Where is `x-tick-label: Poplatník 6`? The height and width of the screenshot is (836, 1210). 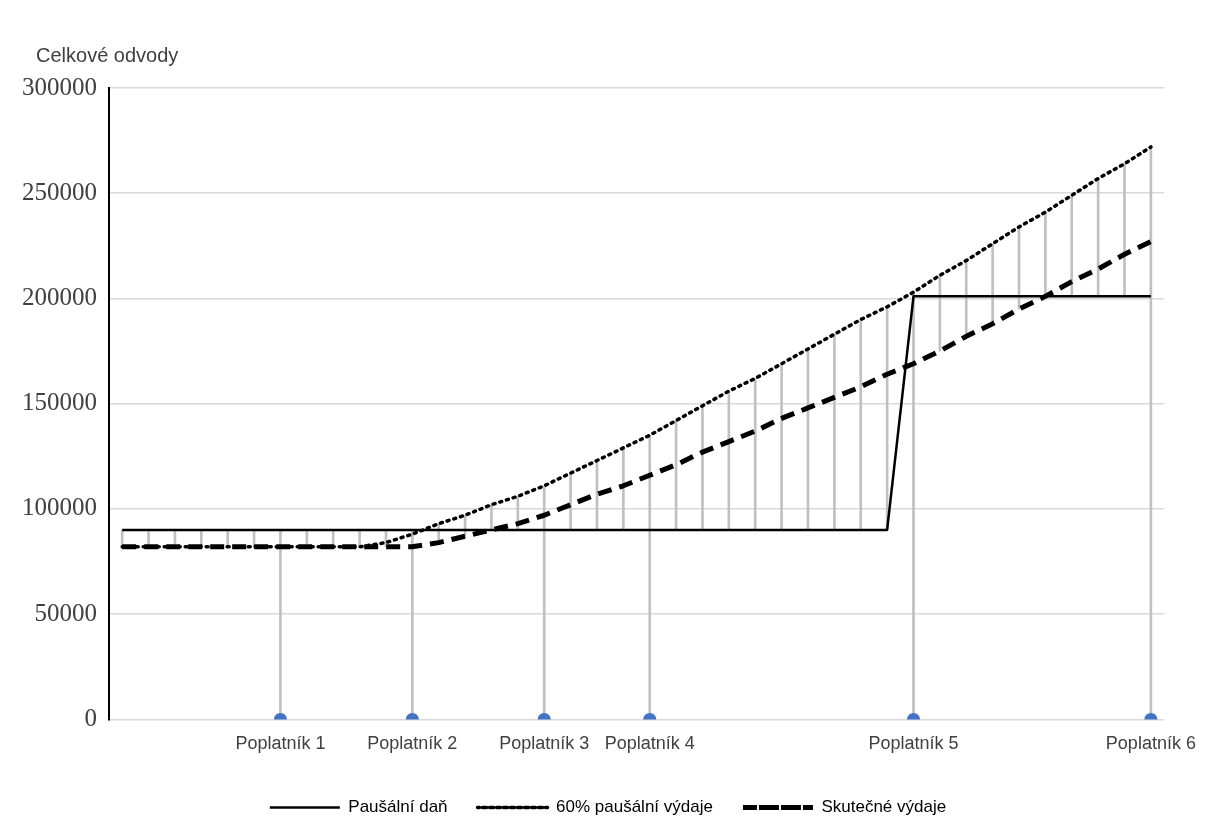 x-tick-label: Poplatník 6 is located at coordinates (1150, 743).